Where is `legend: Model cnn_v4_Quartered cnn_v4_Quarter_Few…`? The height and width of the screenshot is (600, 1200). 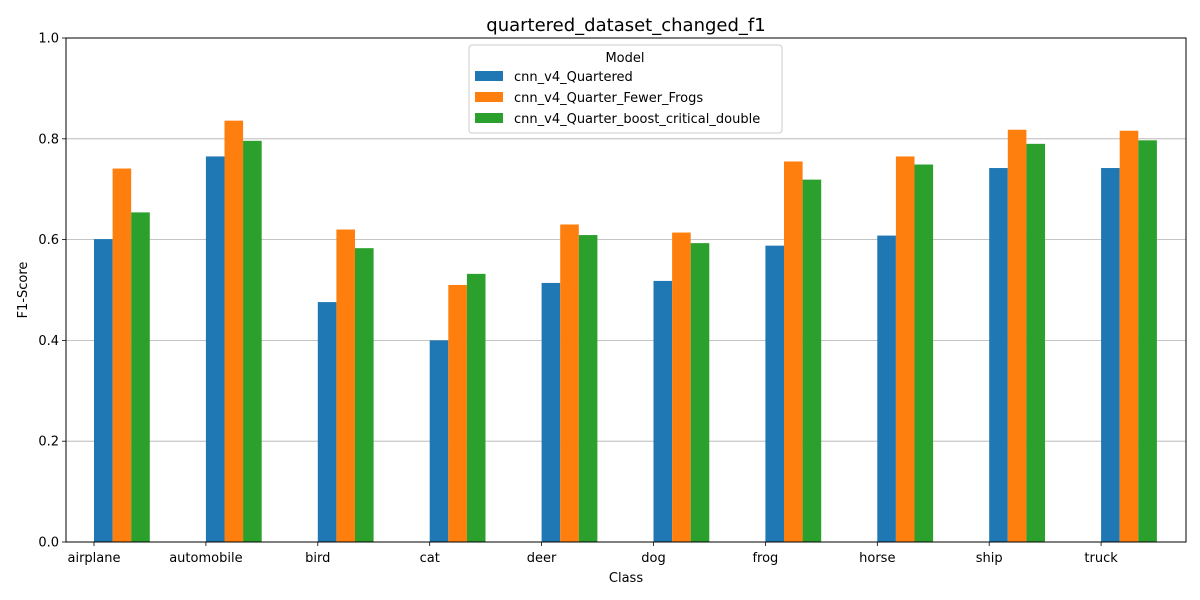 legend: Model cnn_v4_Quartered cnn_v4_Quarter_Few… is located at coordinates (625, 89).